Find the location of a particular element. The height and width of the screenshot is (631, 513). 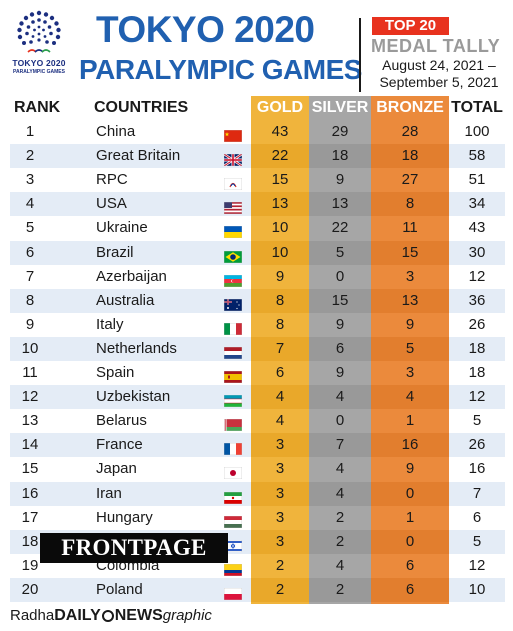

country-cell: Japan is located at coordinates (116, 469).